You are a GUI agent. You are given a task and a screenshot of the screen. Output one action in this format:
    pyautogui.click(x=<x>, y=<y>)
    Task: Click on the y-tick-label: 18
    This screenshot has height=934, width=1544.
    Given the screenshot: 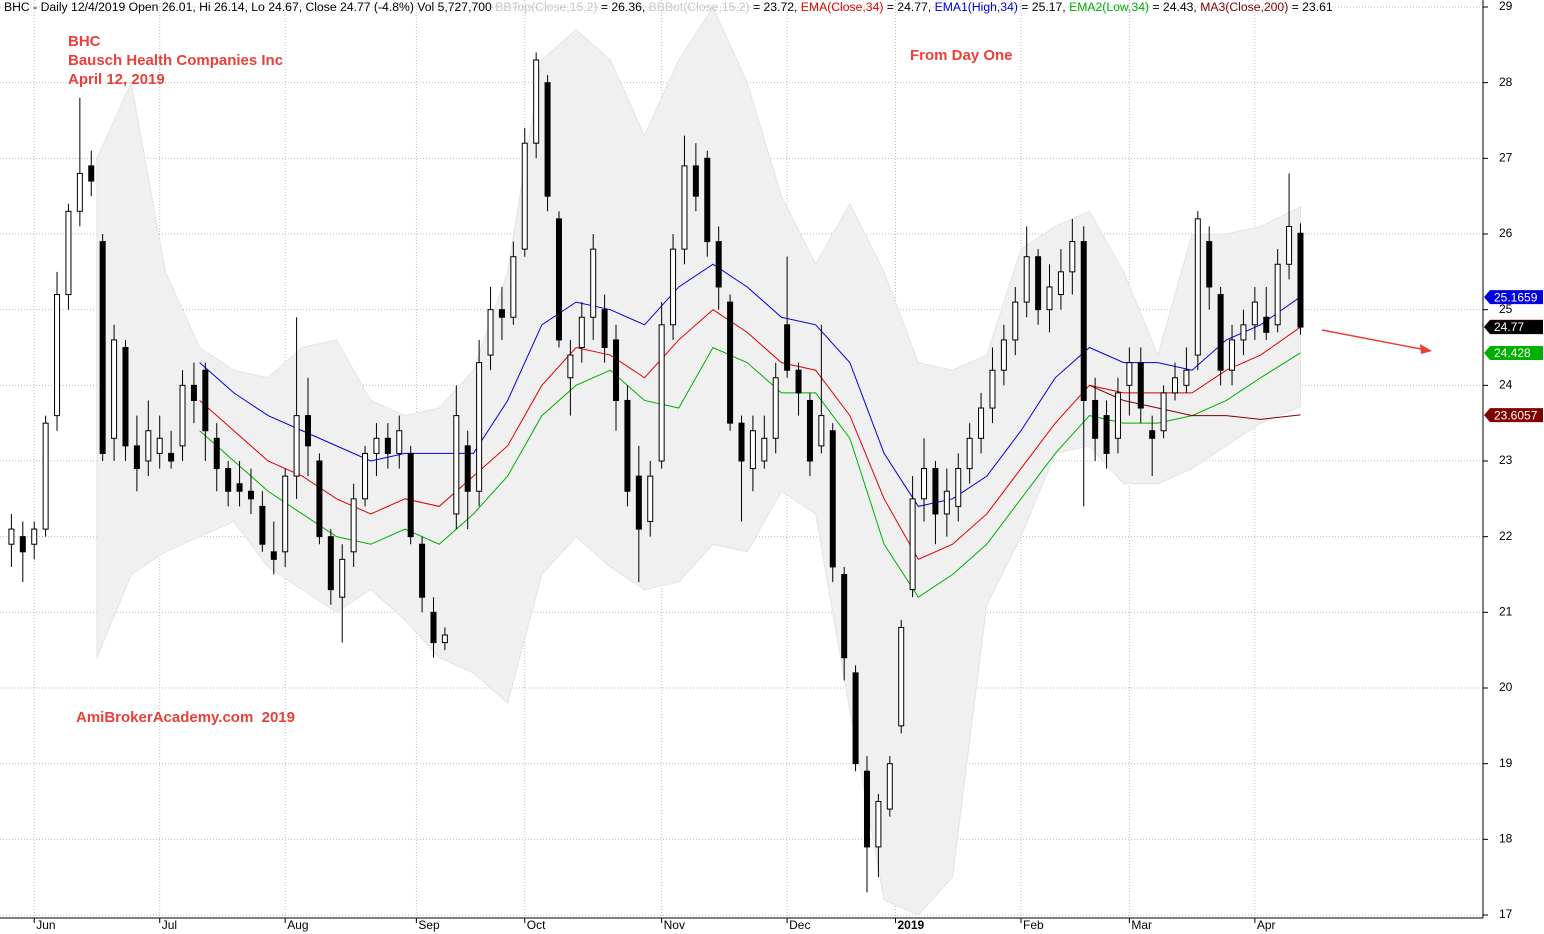 What is the action you would take?
    pyautogui.click(x=1506, y=839)
    